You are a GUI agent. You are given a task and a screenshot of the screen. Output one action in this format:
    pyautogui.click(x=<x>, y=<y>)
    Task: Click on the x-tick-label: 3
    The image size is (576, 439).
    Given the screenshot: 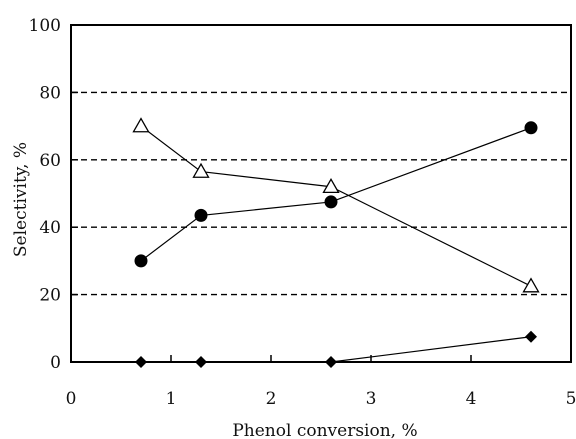 What is the action you would take?
    pyautogui.click(x=371, y=399)
    